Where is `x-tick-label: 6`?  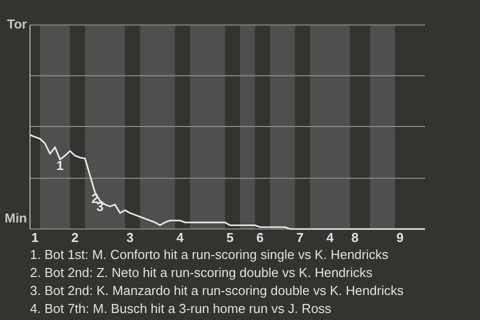
x-tick-label: 6 is located at coordinates (260, 237).